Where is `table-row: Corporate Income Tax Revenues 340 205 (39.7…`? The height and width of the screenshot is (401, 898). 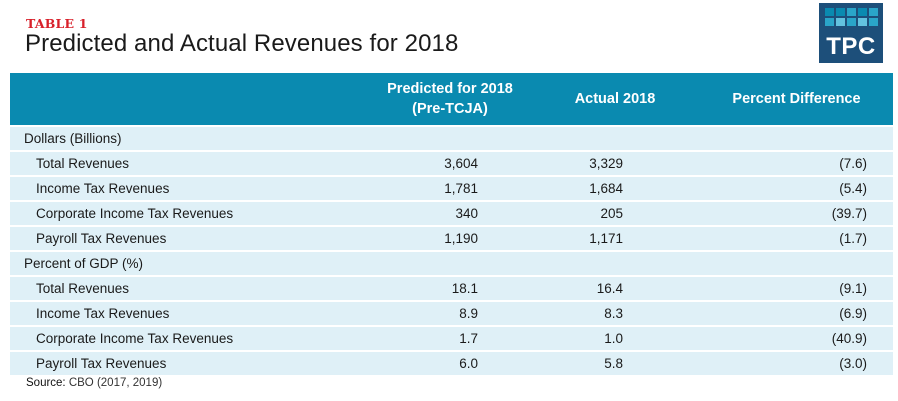 table-row: Corporate Income Tax Revenues 340 205 (39.7… is located at coordinates (451, 213).